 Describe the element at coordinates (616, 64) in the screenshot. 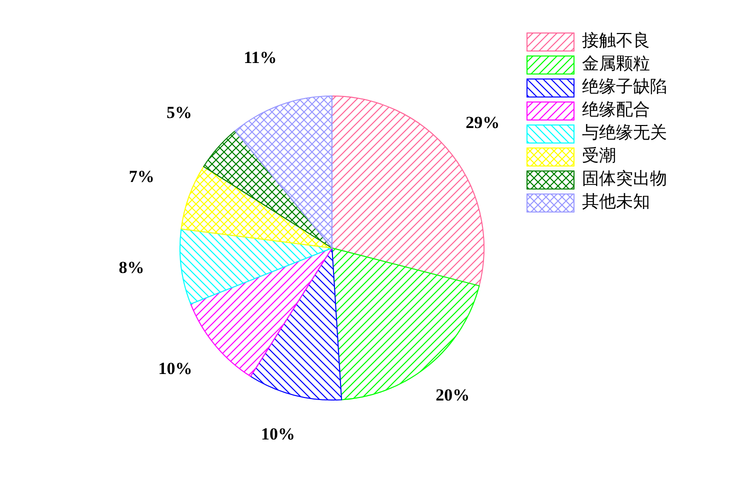

I see `legend-label: 金属颗粒` at that location.